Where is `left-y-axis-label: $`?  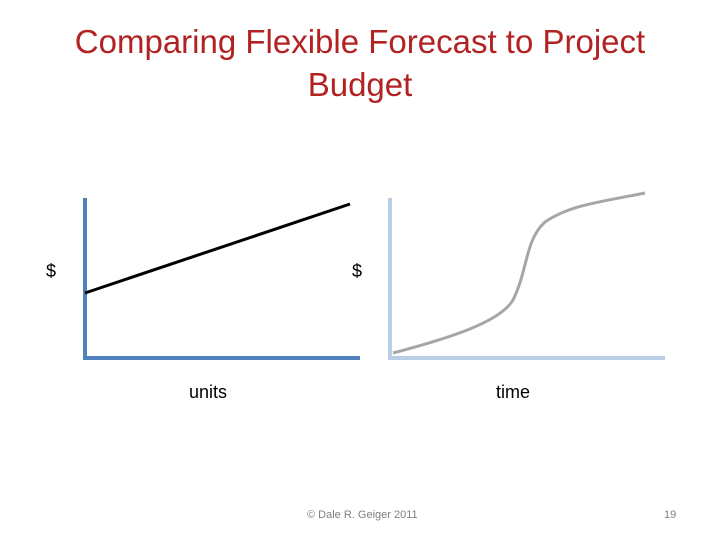 left-y-axis-label: $ is located at coordinates (51, 271).